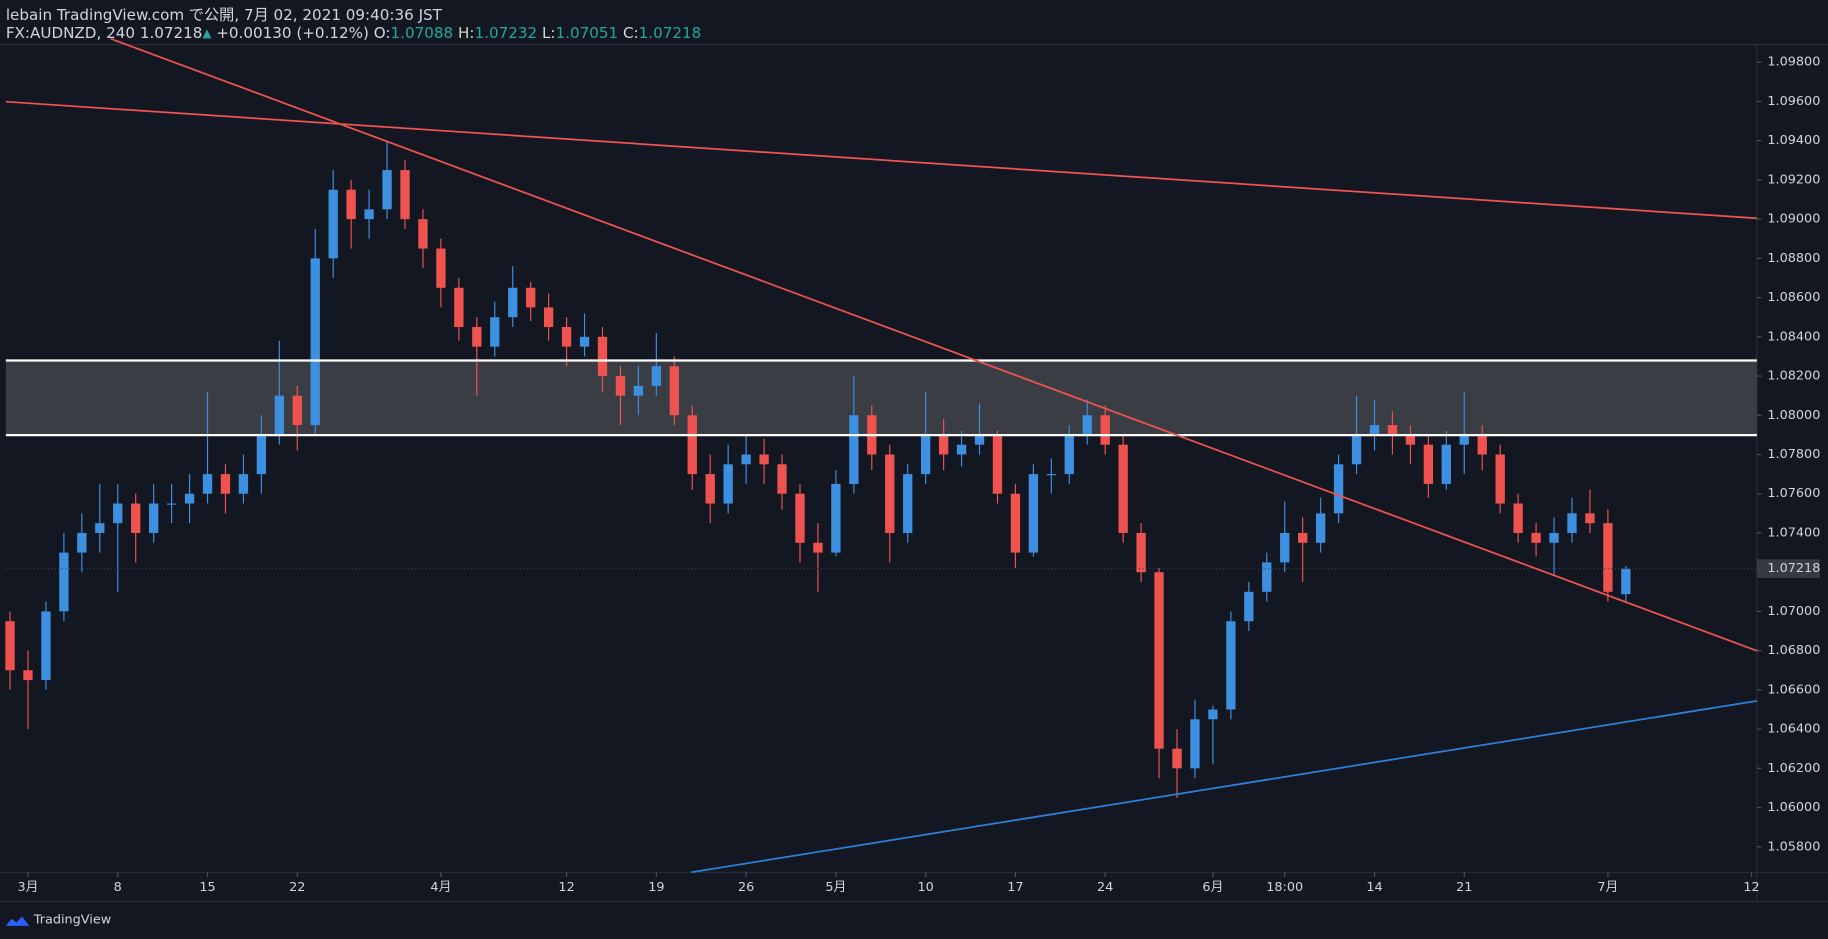 The width and height of the screenshot is (1828, 939). Describe the element at coordinates (1793, 568) in the screenshot. I see `last-price-label: 1.07218` at that location.